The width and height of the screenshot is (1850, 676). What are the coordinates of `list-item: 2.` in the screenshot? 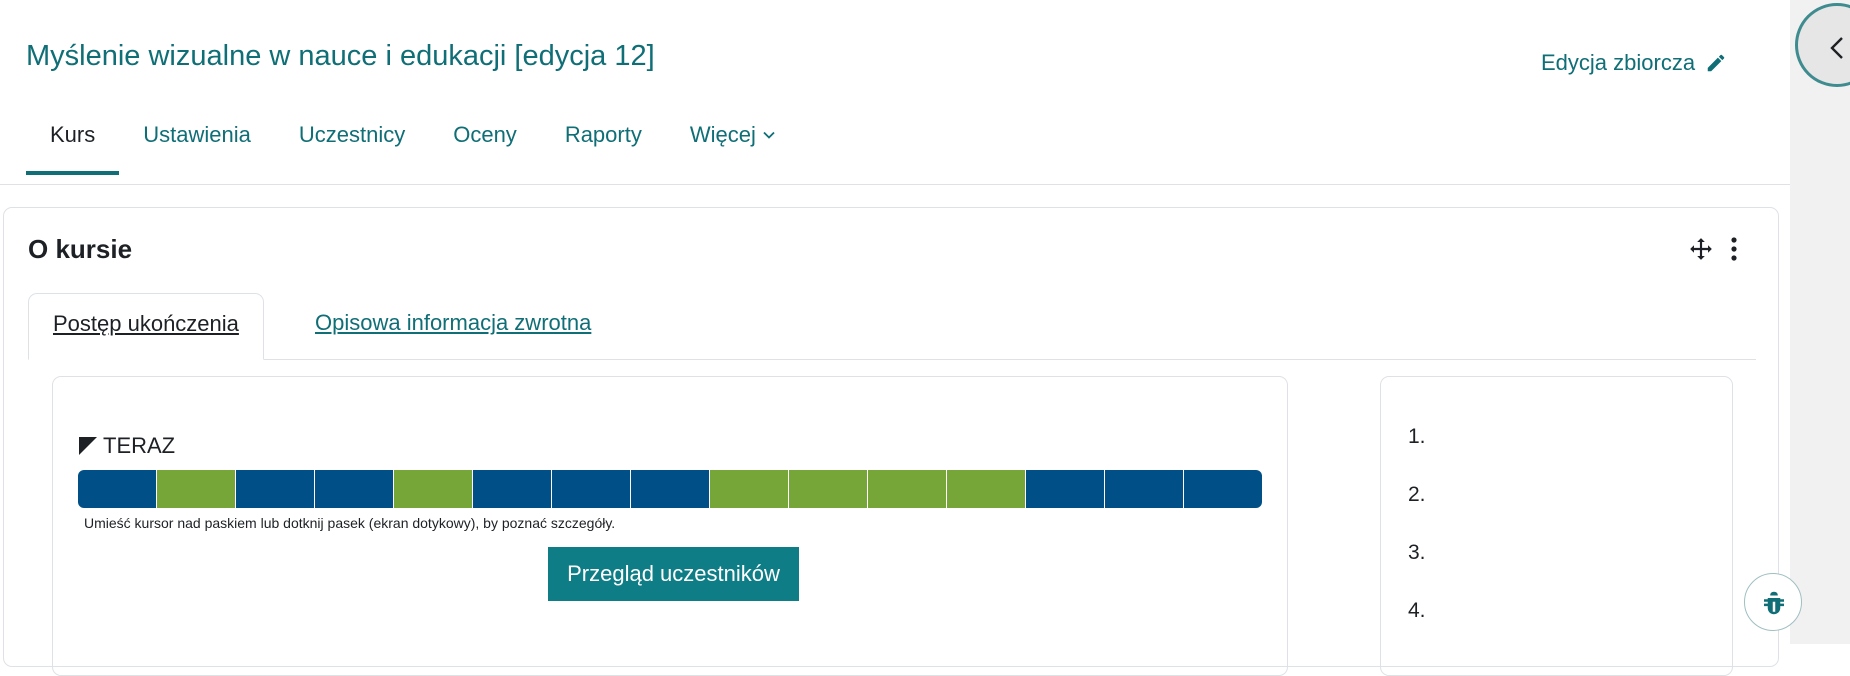 It's located at (1417, 494).